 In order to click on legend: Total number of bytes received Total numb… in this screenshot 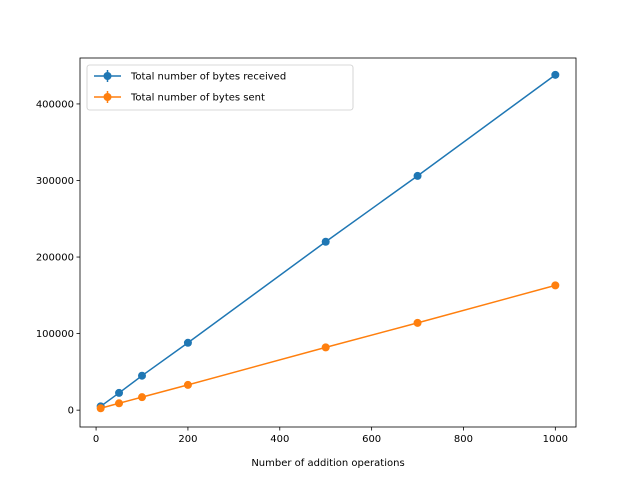, I will do `click(220, 87)`.